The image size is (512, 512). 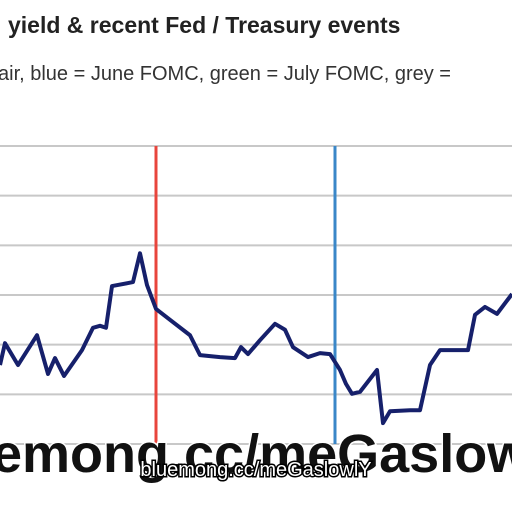 What do you see at coordinates (204, 25) in the screenshot?
I see `chart-title: yield & recent Fed / Treasury events` at bounding box center [204, 25].